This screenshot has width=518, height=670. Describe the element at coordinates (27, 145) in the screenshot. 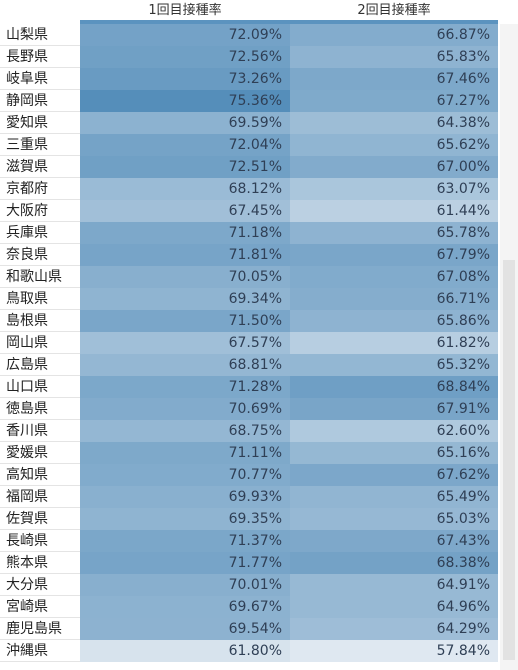

I see `row-label-prefecture: 三重県` at that location.